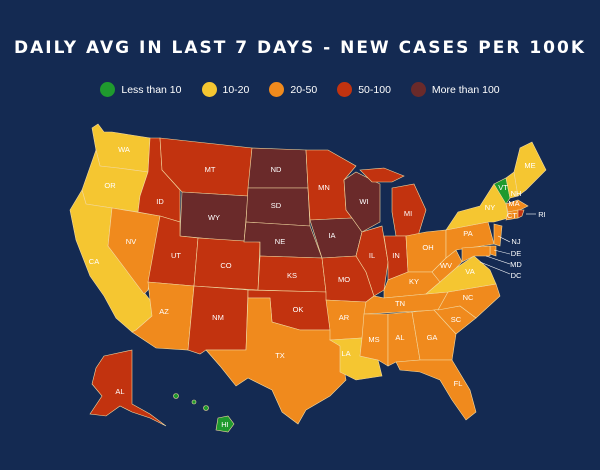 This screenshot has height=470, width=600. What do you see at coordinates (225, 265) in the screenshot?
I see `state-label-co: CO` at bounding box center [225, 265].